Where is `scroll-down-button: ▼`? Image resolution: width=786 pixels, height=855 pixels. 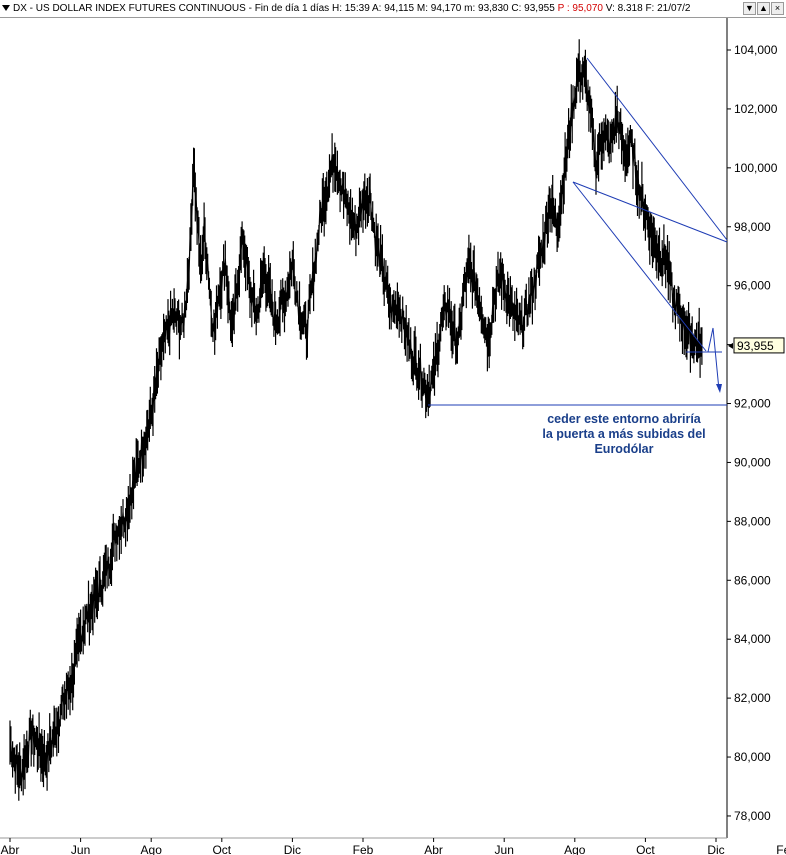 scroll-down-button: ▼ is located at coordinates (749, 8).